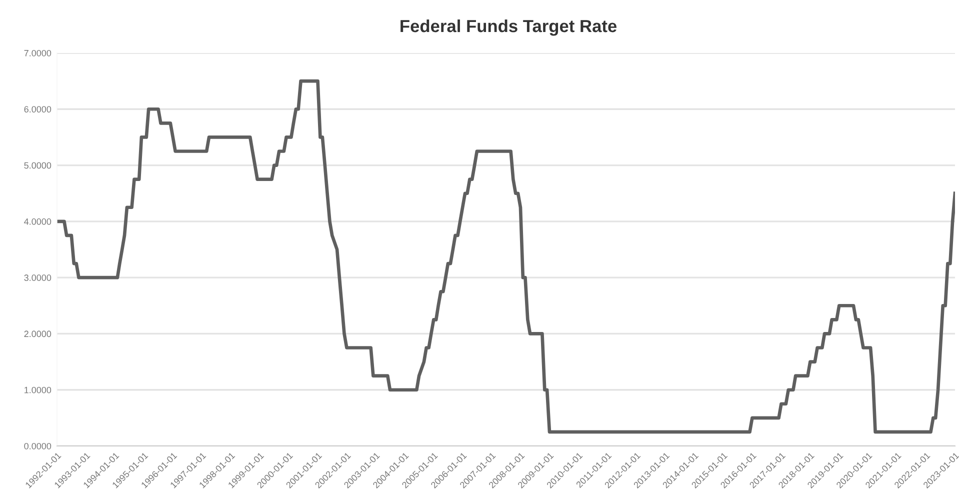 The height and width of the screenshot is (502, 959). What do you see at coordinates (38, 334) in the screenshot?
I see `y-tick-label: 2.0000` at bounding box center [38, 334].